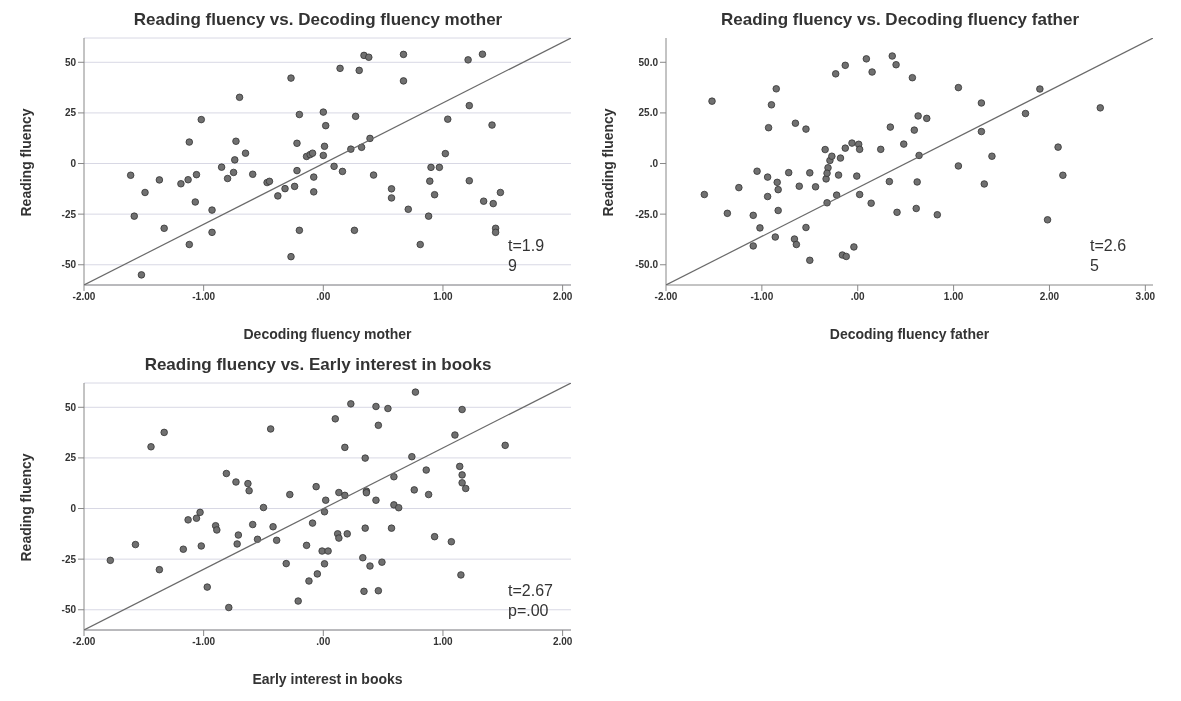 The height and width of the screenshot is (701, 1181). Describe the element at coordinates (530, 591) in the screenshot. I see `annotation: t=2.67` at that location.